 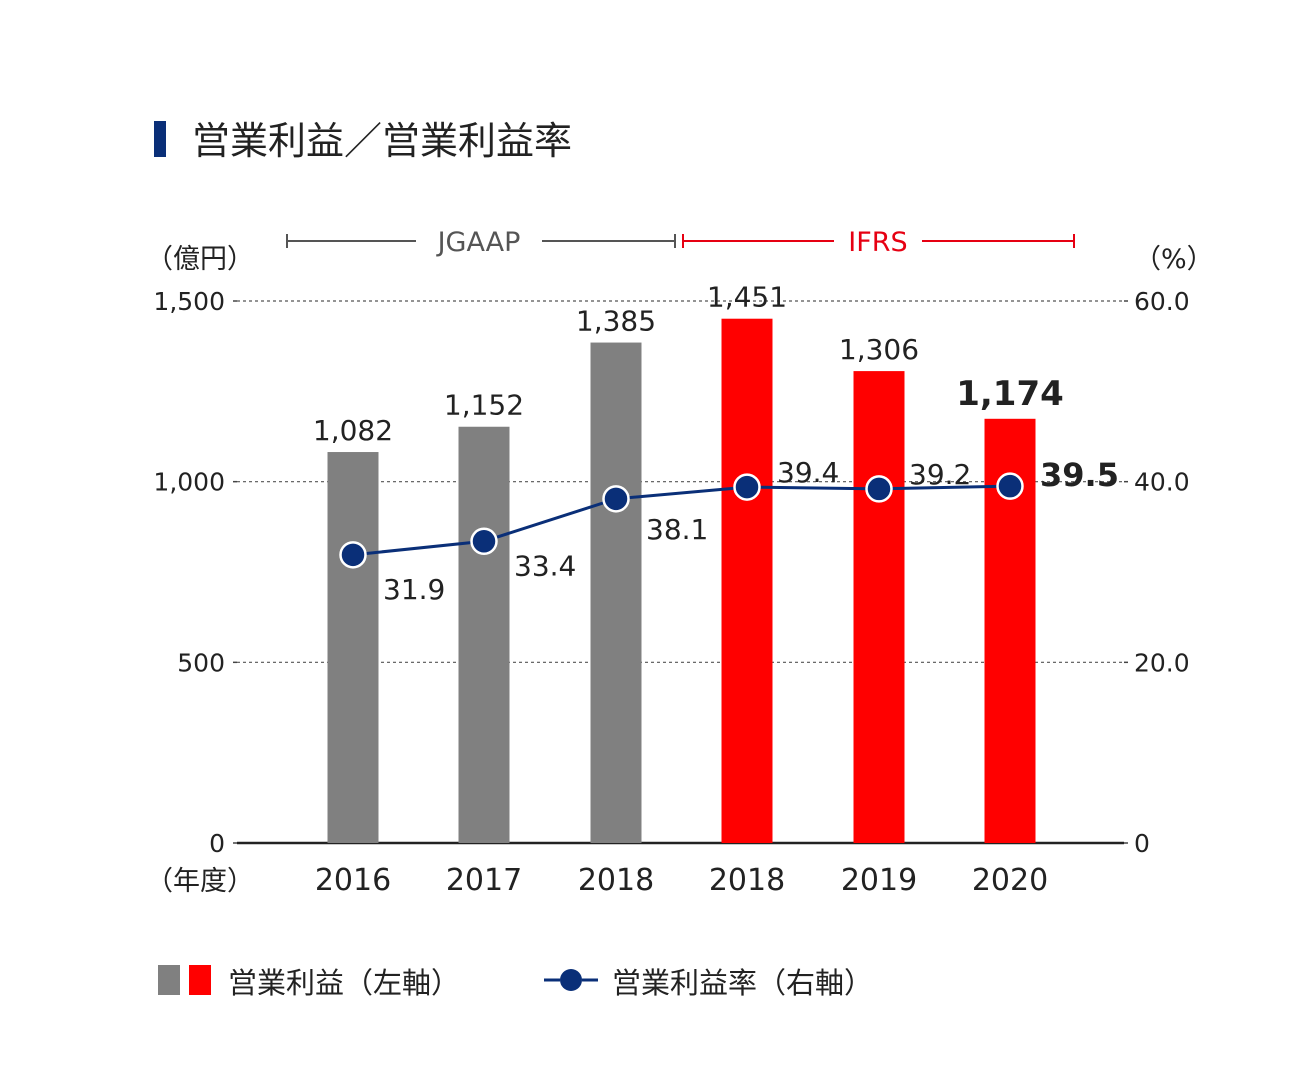 What do you see at coordinates (545, 565) in the screenshot?
I see `rate-value-label: 33.4` at bounding box center [545, 565].